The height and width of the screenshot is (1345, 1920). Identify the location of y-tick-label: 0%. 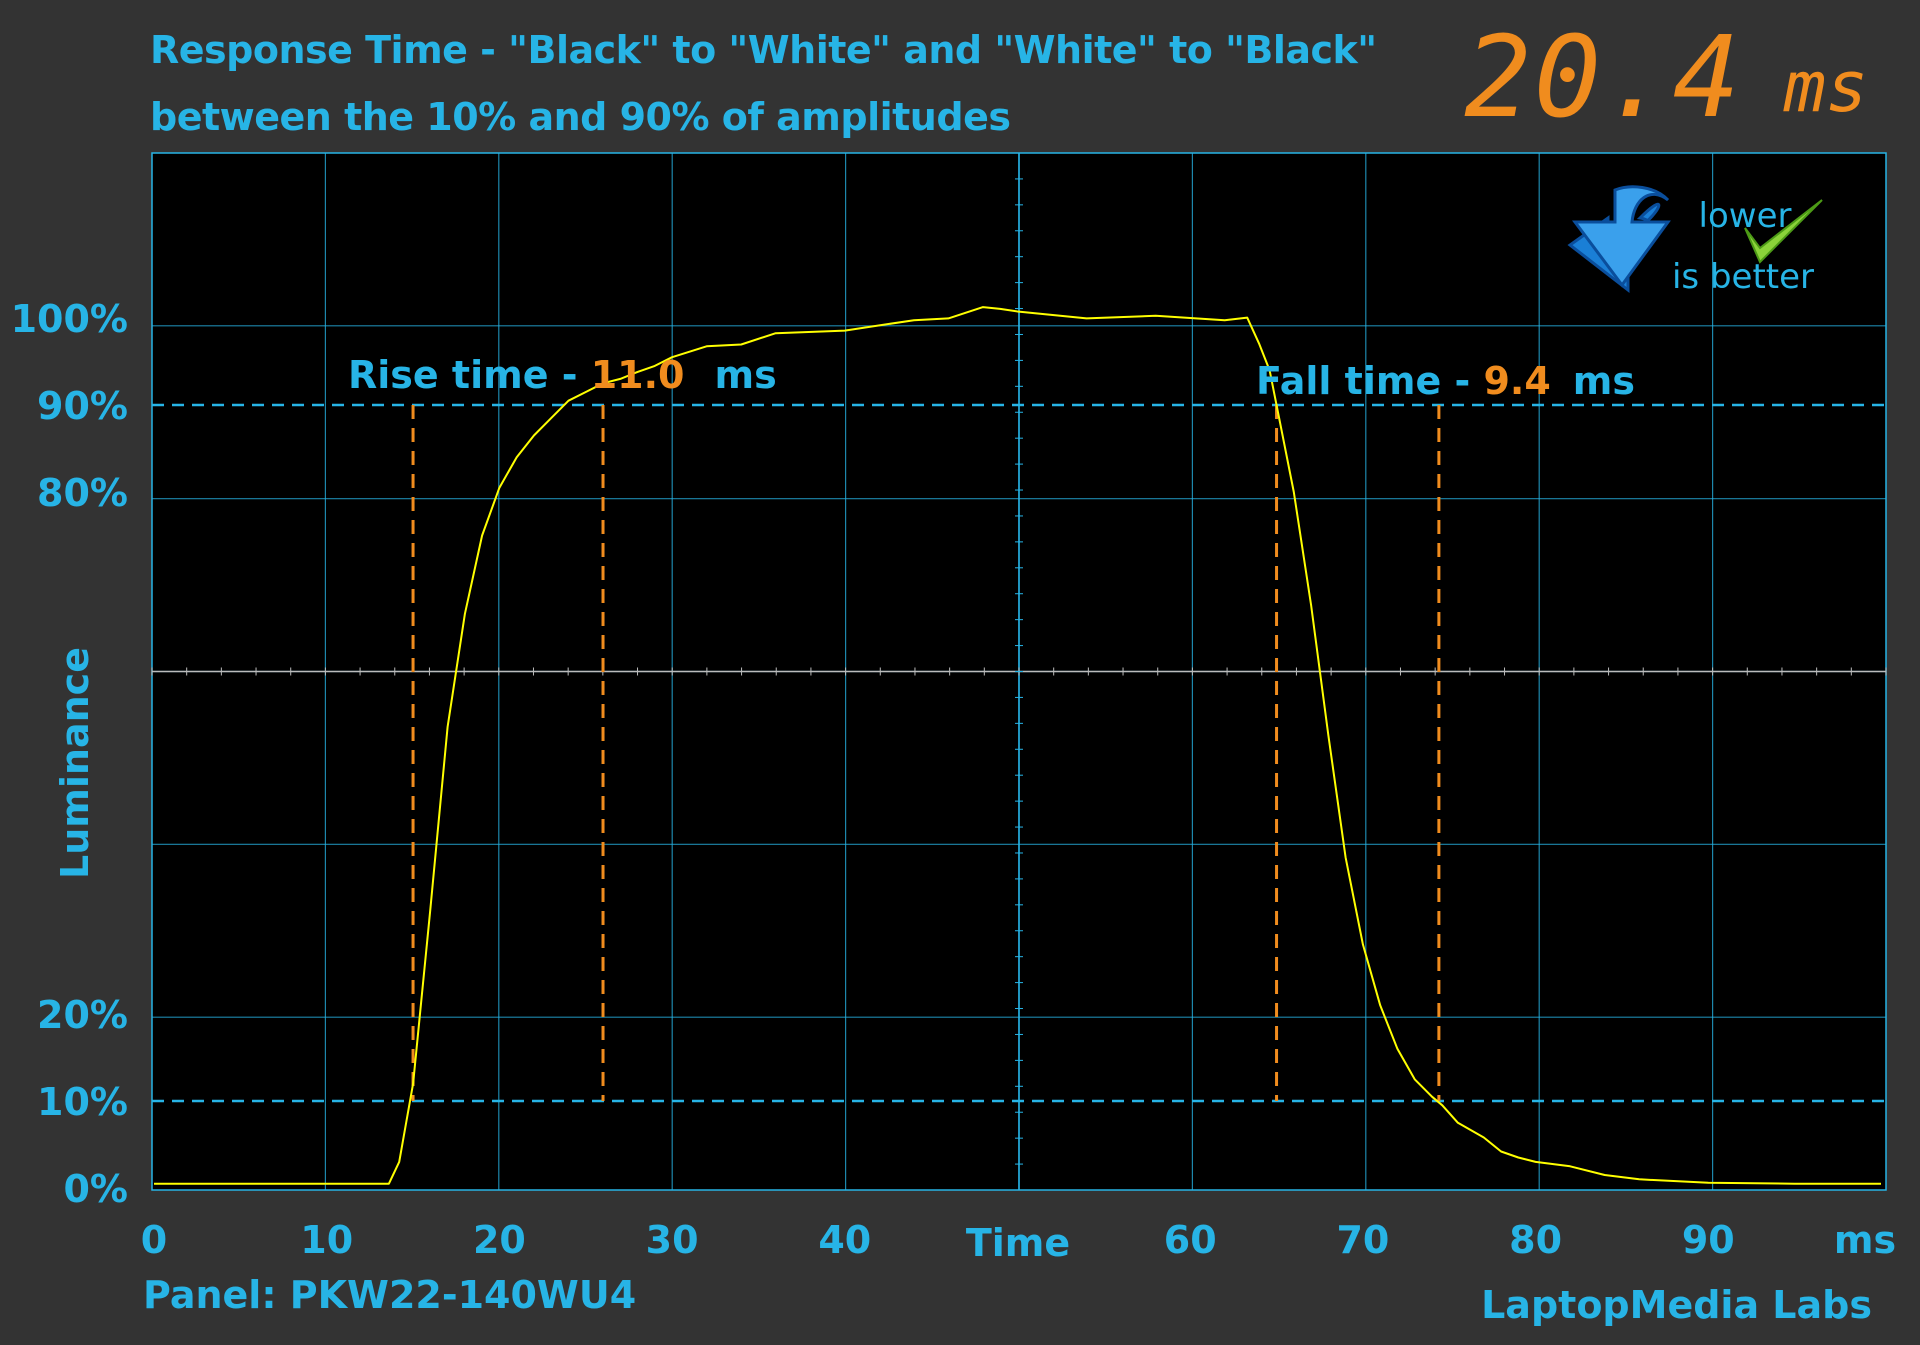
(95, 1189).